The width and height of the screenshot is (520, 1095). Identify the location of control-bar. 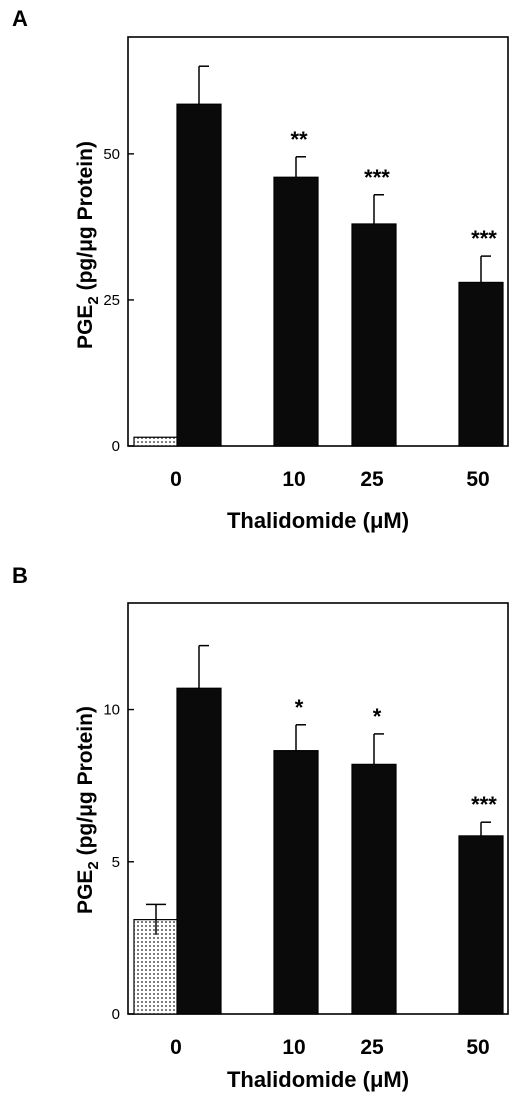
(156, 441).